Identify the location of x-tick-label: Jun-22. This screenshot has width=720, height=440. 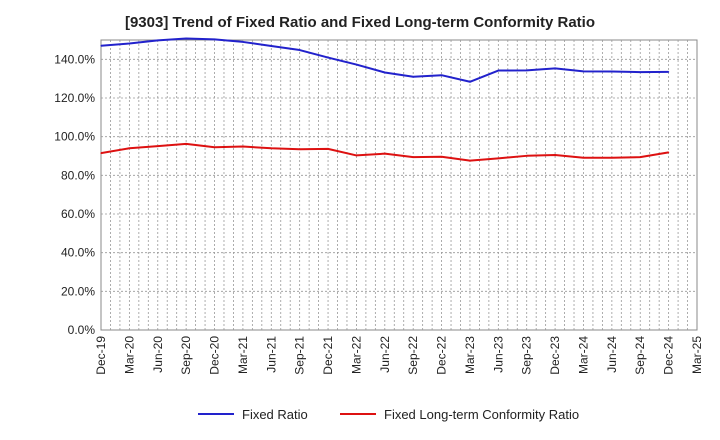
(385, 354).